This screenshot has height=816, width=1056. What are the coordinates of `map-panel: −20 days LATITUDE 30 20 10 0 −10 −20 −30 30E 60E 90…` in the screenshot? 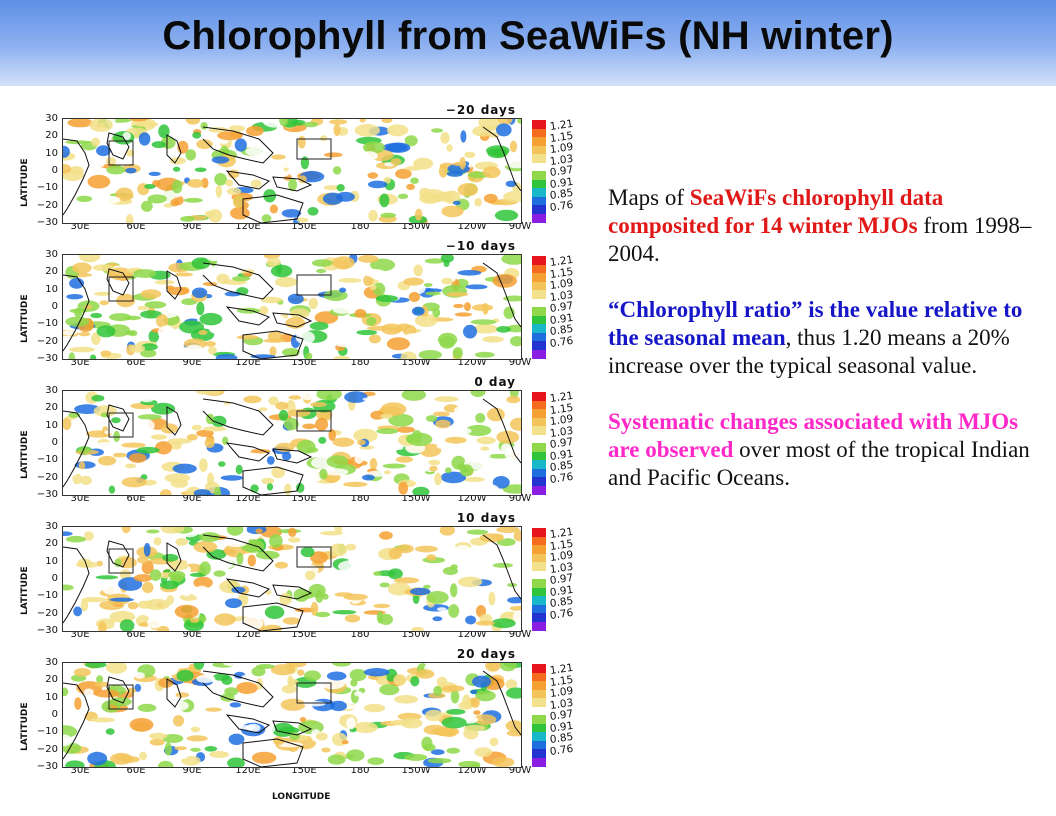 It's located at (309, 176).